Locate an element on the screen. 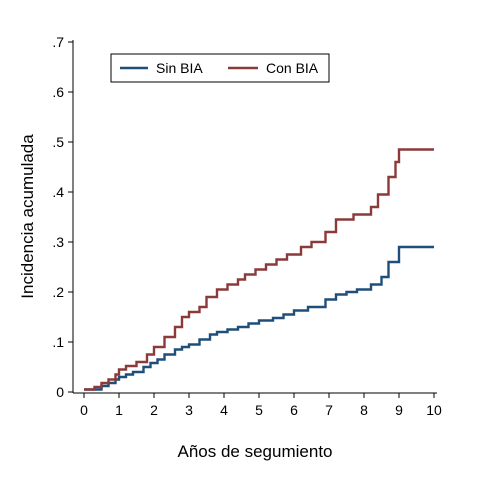  y-tick-label: .2 is located at coordinates (58, 292).